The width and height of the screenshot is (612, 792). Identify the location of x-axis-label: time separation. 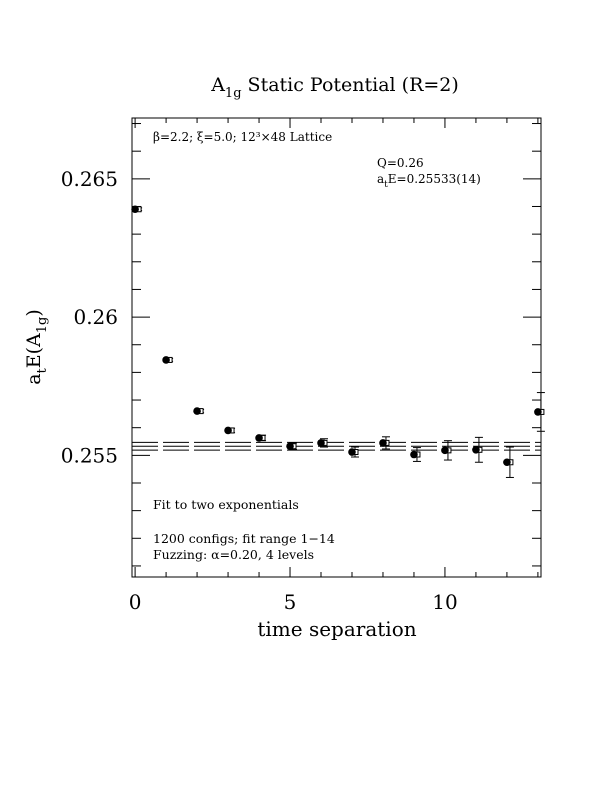
(336, 629).